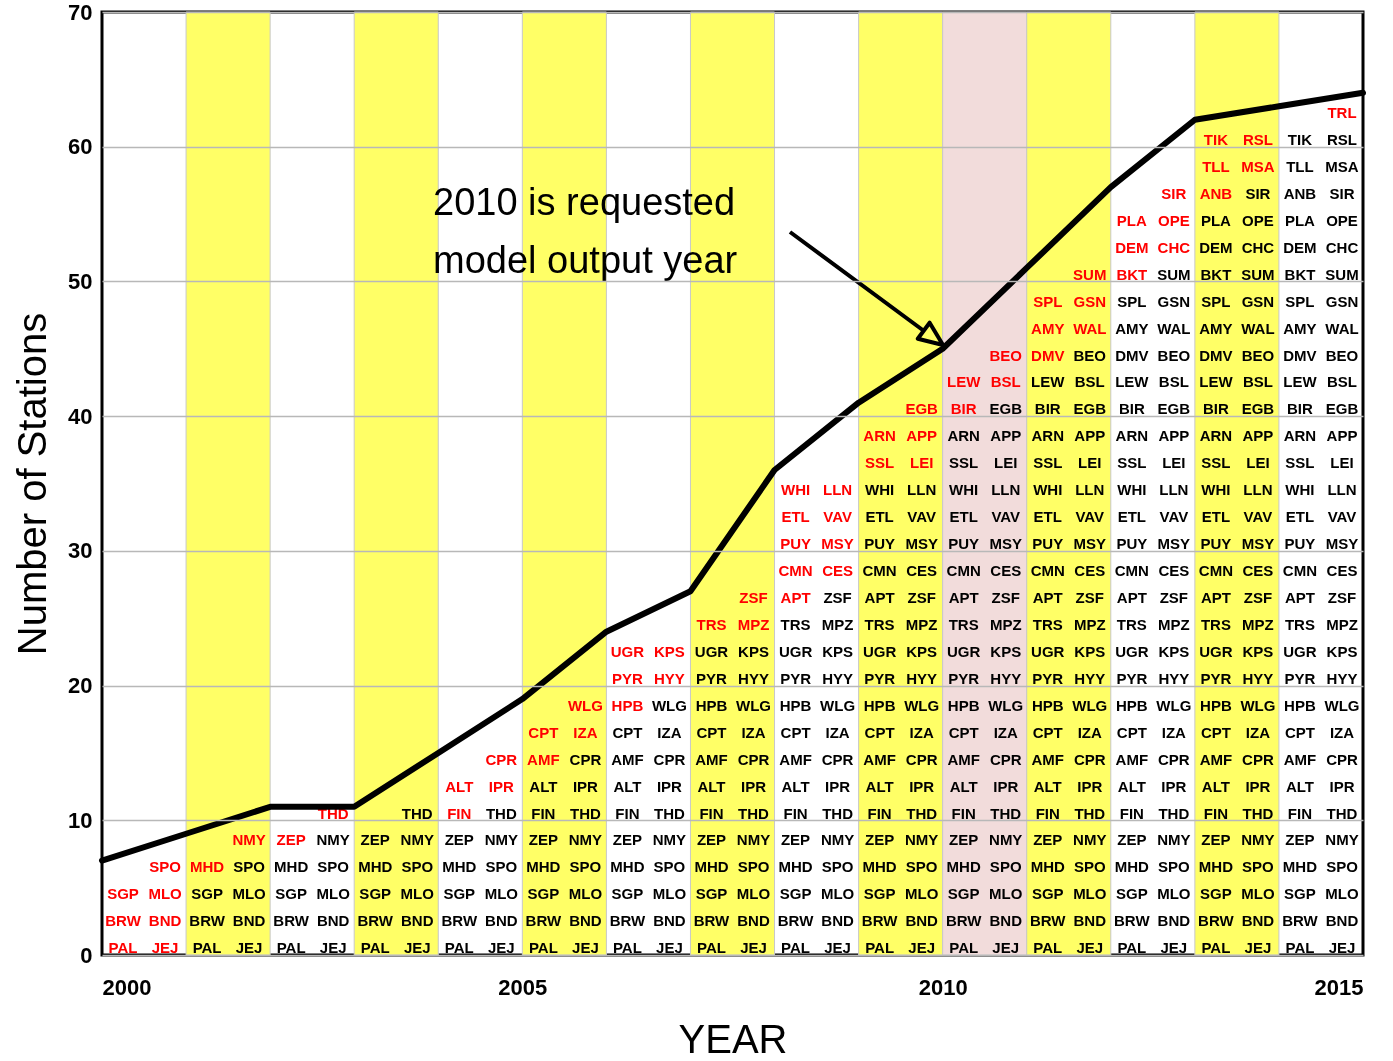 Image resolution: width=1393 pixels, height=1061 pixels. What do you see at coordinates (753, 598) in the screenshot?
I see `annotation: ZSF` at bounding box center [753, 598].